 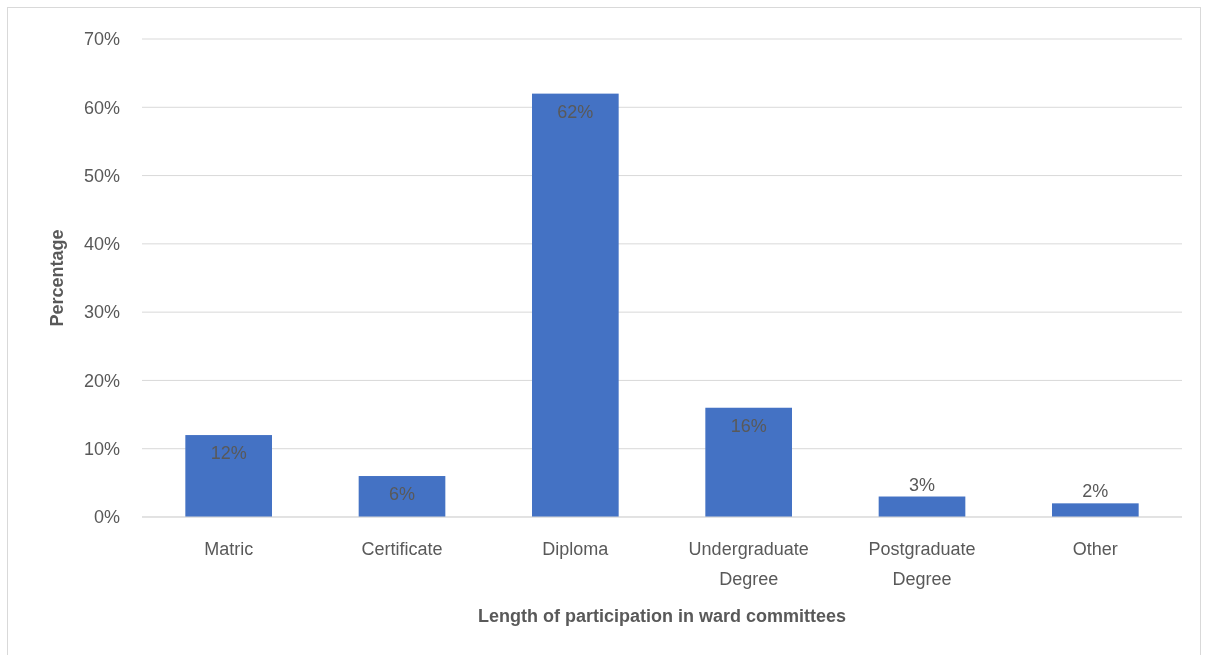 What do you see at coordinates (101, 175) in the screenshot?
I see `y-tick-label: 50%` at bounding box center [101, 175].